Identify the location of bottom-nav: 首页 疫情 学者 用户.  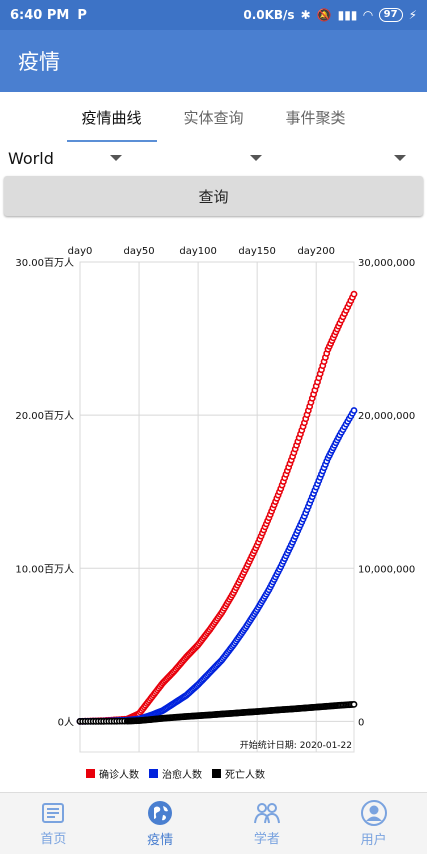
(213, 823).